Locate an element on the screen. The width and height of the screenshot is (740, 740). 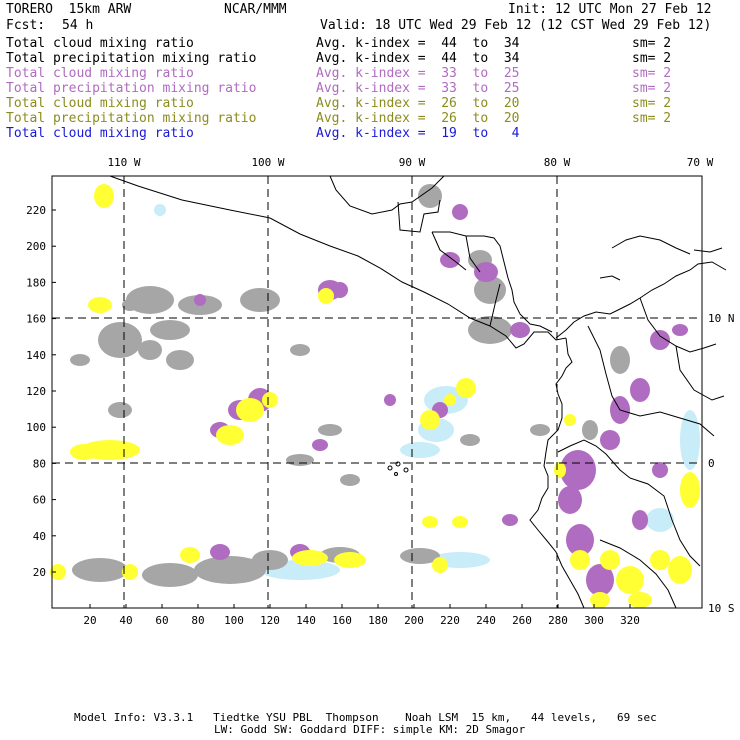
lon-label: 80 W is located at coordinates (557, 162).